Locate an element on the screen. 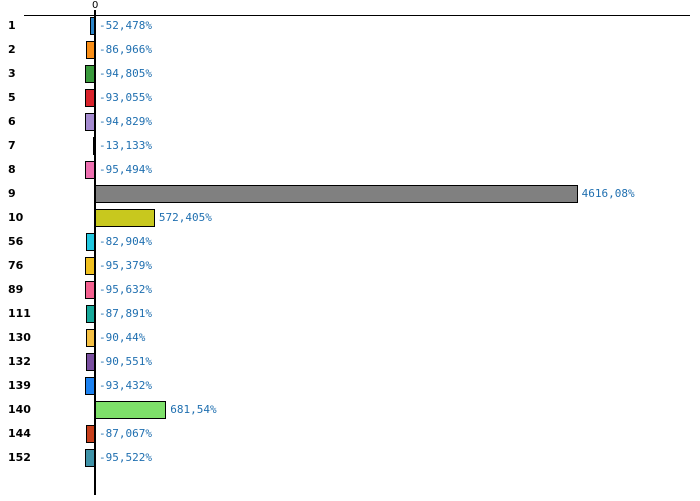 The height and width of the screenshot is (501, 700). bar-row: 9 4616,08% is located at coordinates (350, 196).